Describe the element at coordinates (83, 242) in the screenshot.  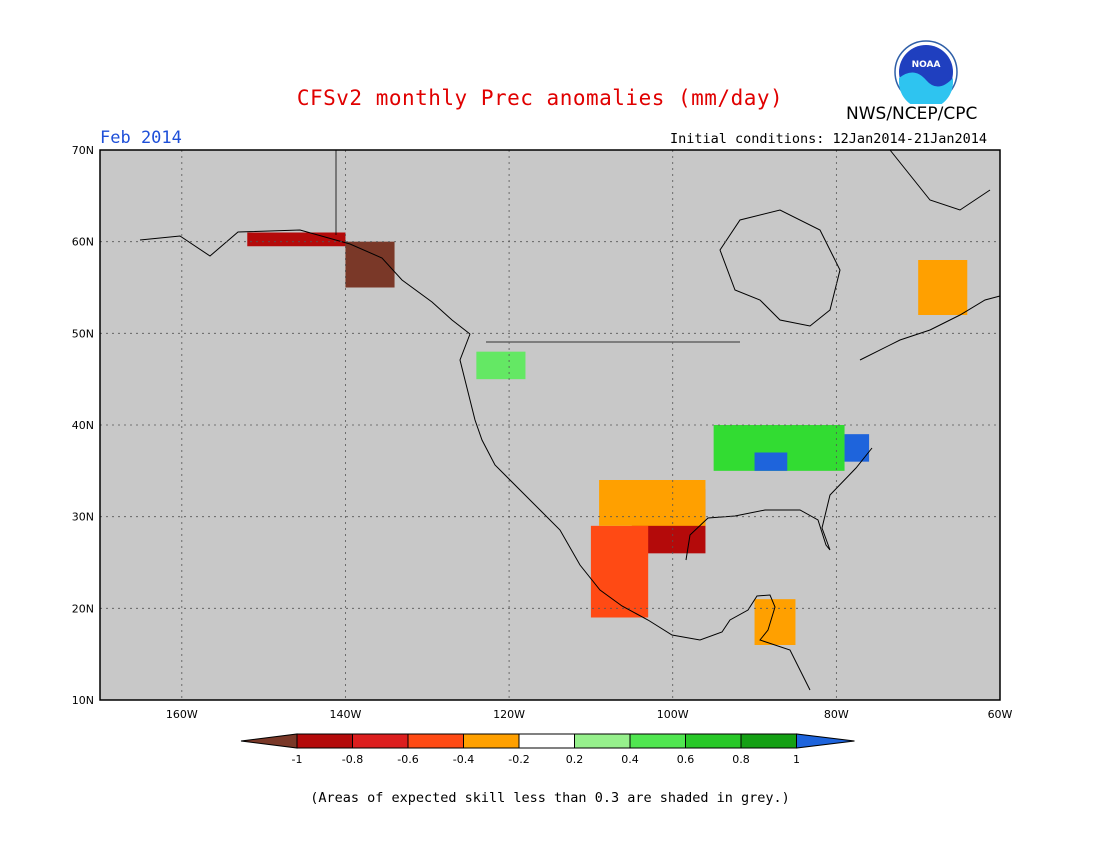
I see `lat-tick-label: 60N` at that location.